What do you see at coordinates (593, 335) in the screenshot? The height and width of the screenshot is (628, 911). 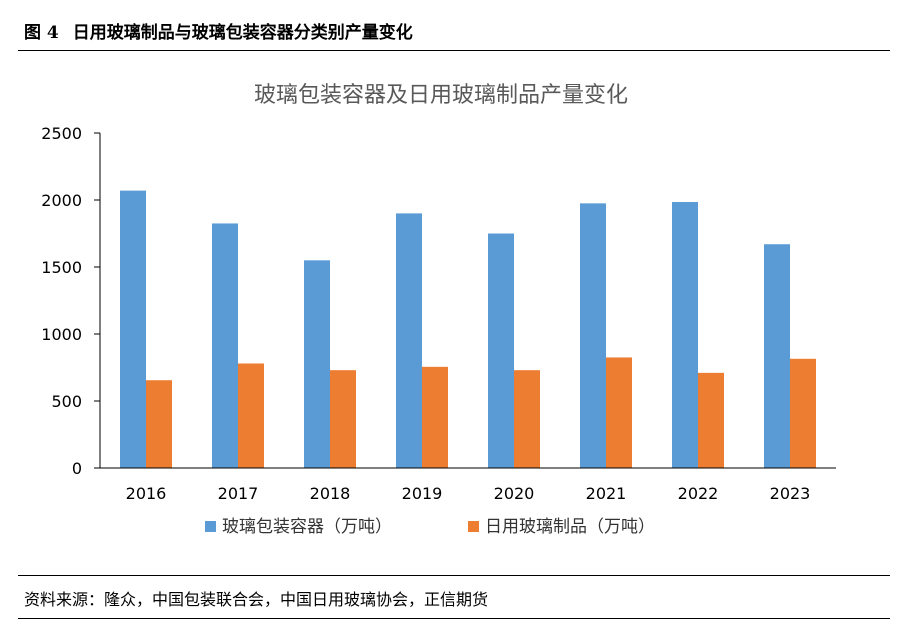 I see `bar-glass-packaging-2021` at bounding box center [593, 335].